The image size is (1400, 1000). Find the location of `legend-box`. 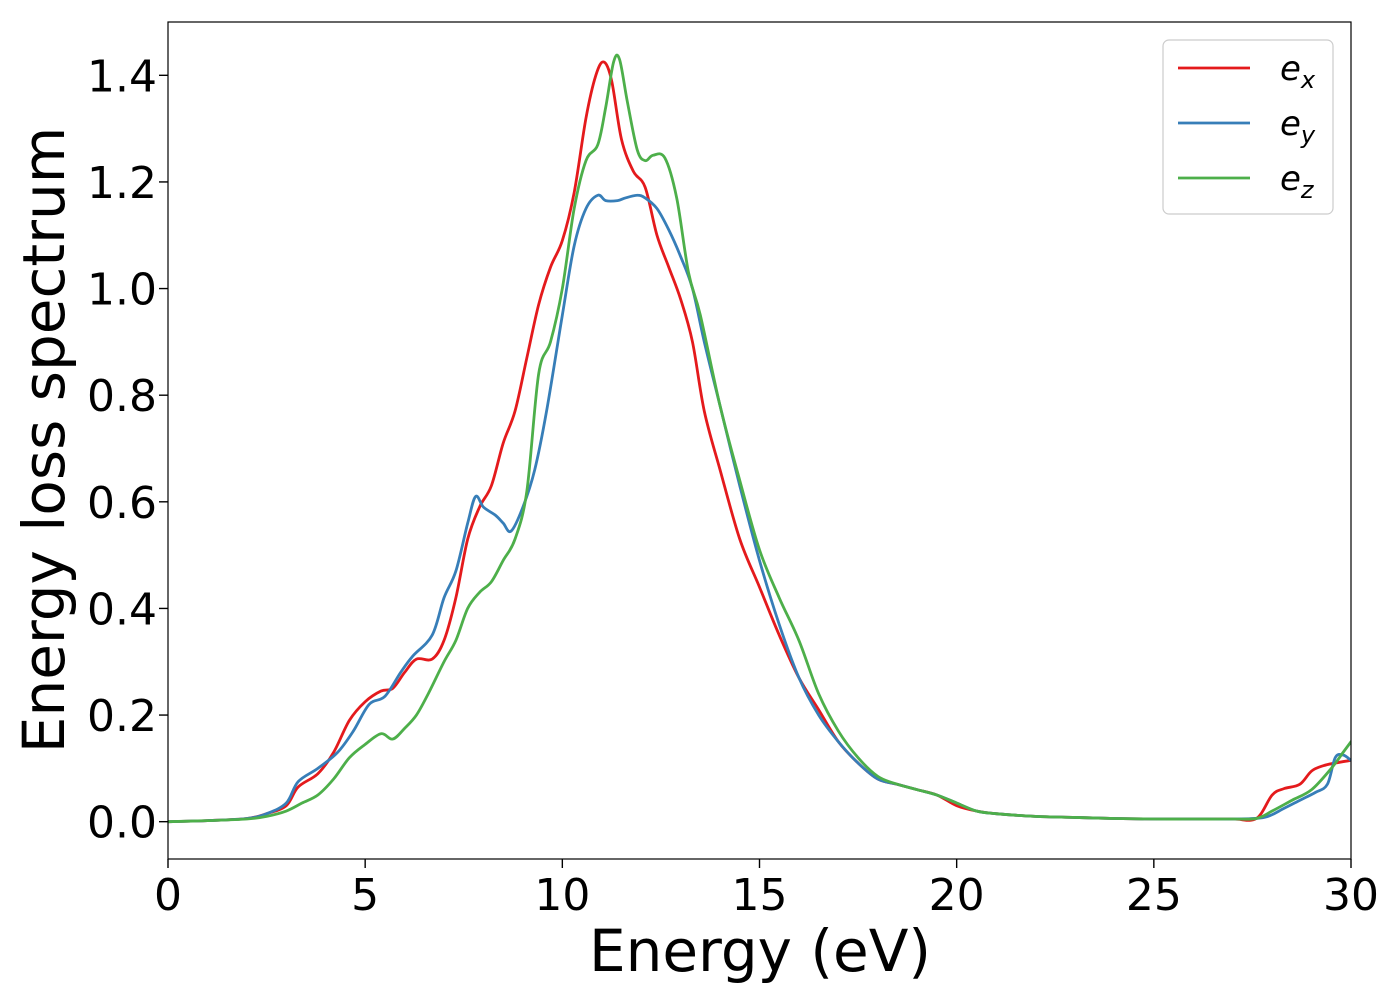

legend-box is located at coordinates (1248, 127).